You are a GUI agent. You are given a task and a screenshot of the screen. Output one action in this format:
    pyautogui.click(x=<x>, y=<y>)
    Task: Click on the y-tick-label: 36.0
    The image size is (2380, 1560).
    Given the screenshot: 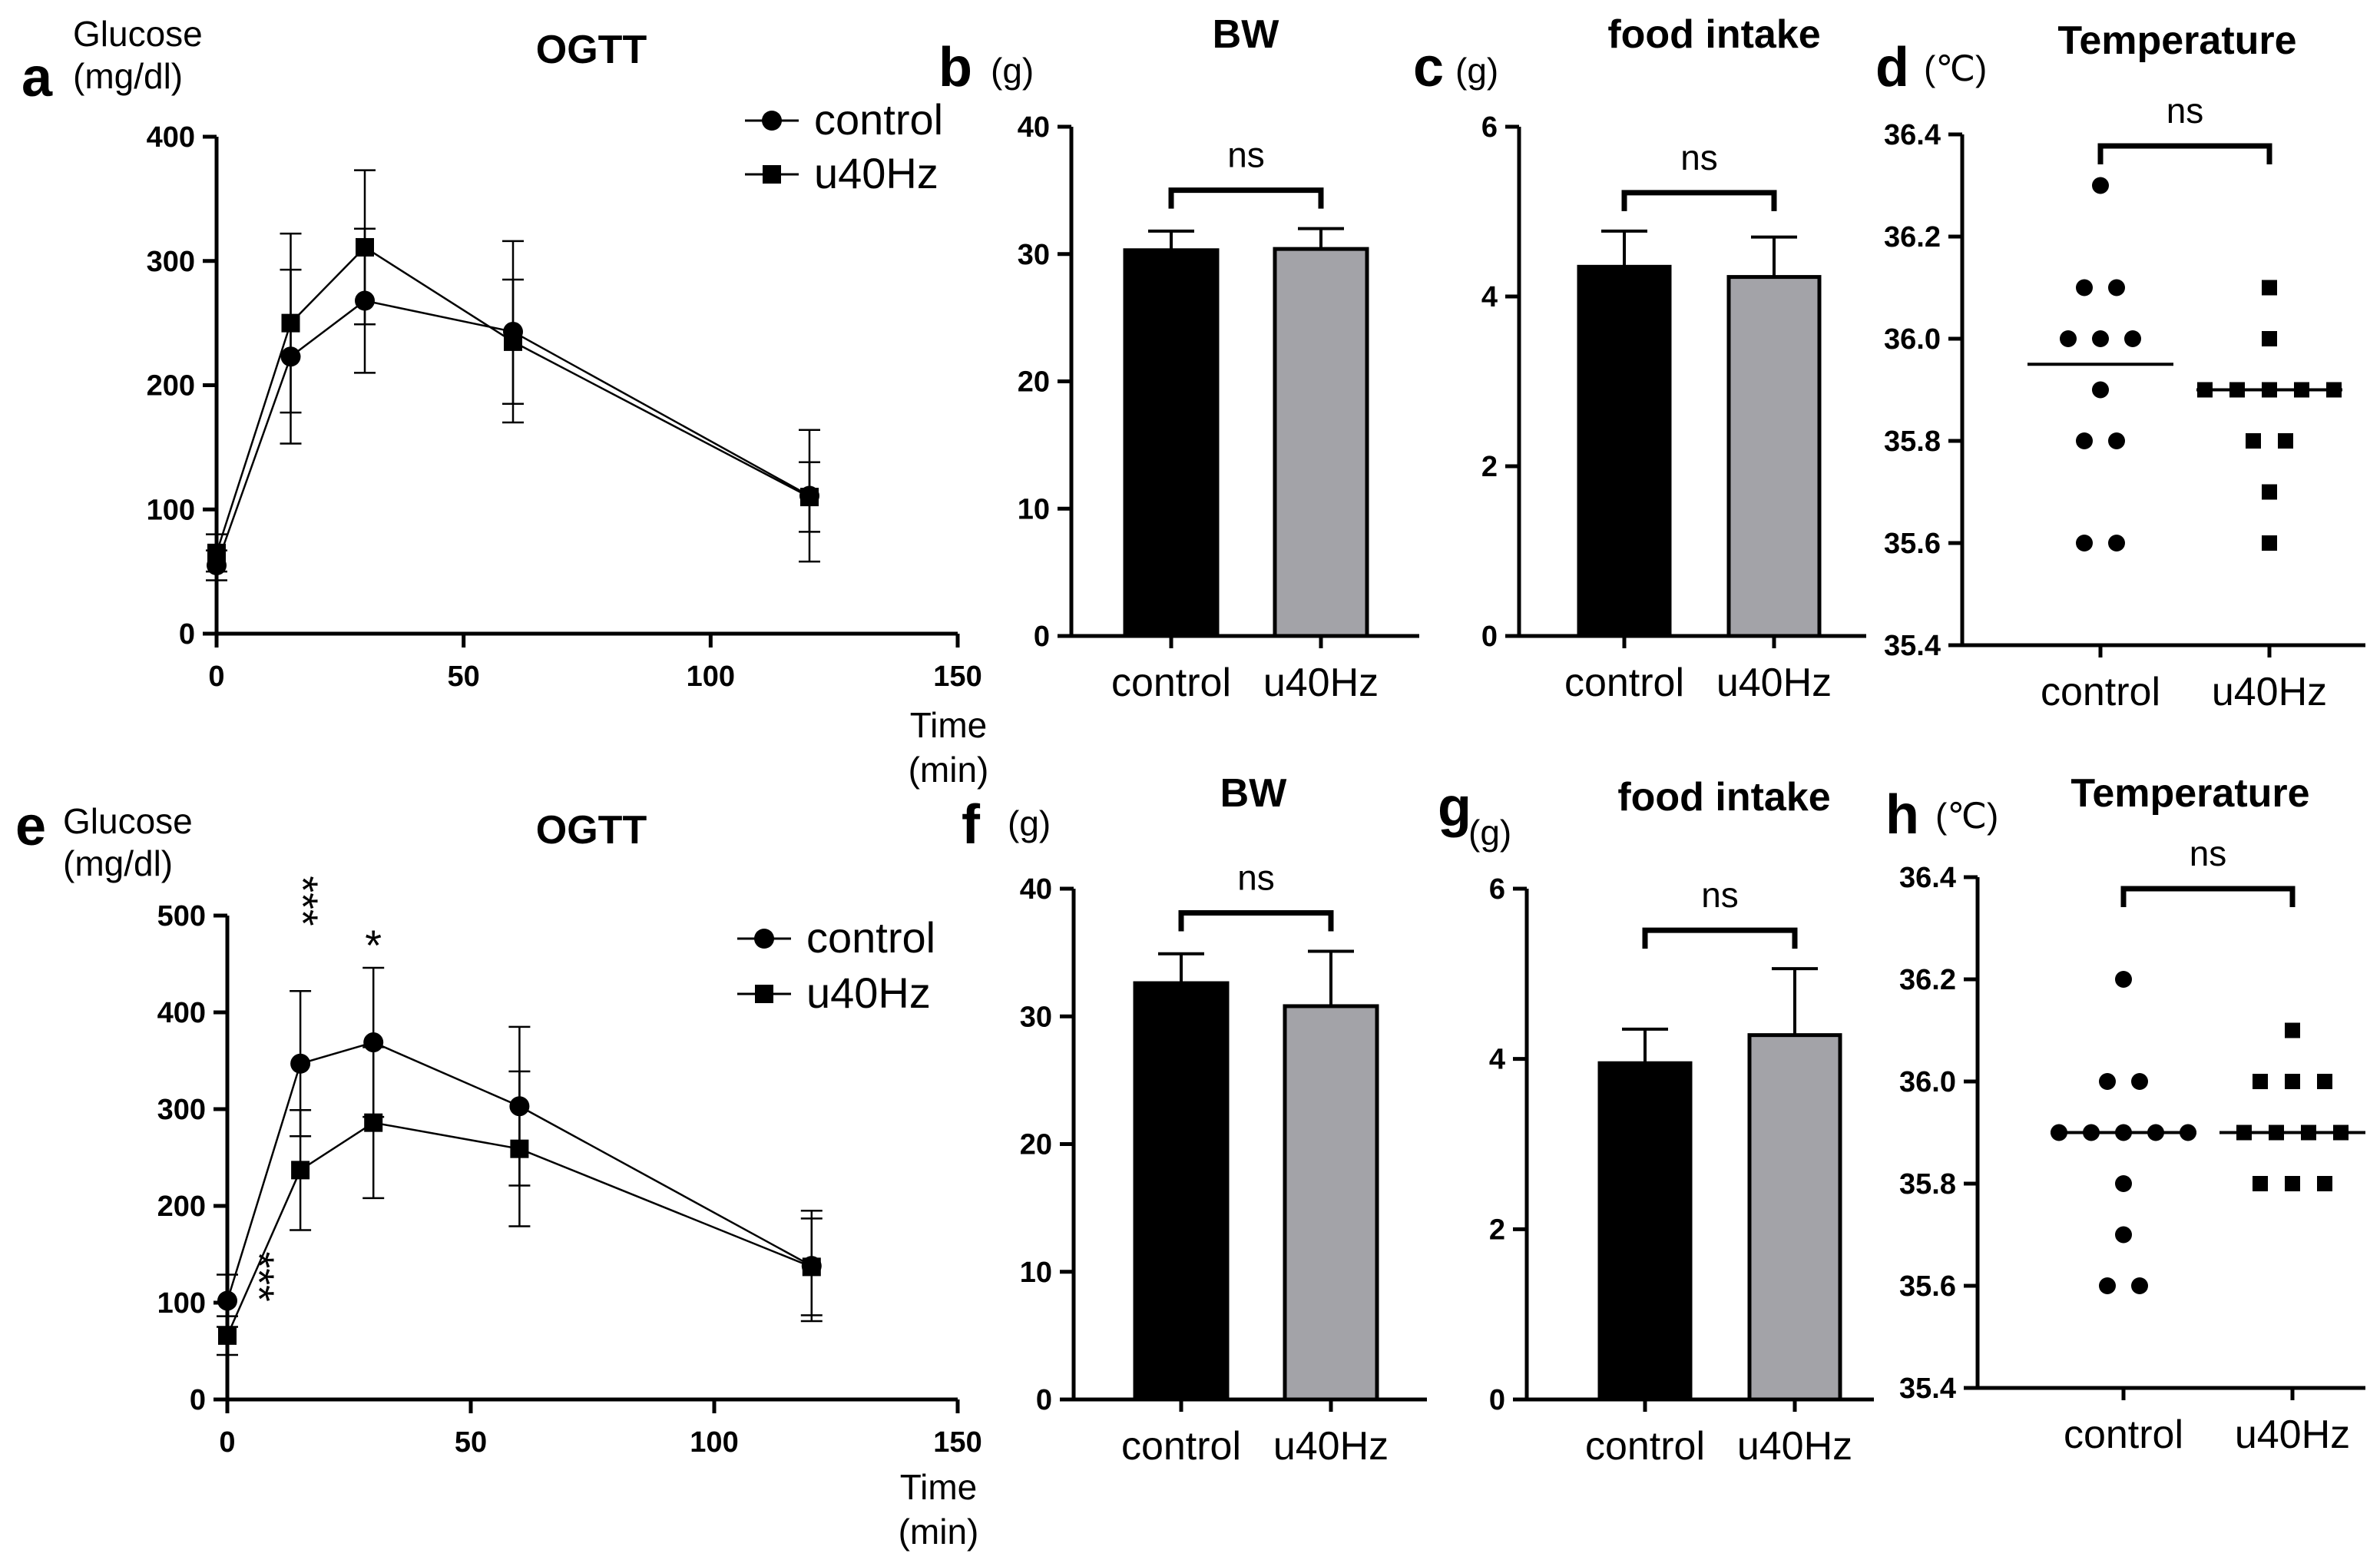 What is the action you would take?
    pyautogui.click(x=1912, y=339)
    